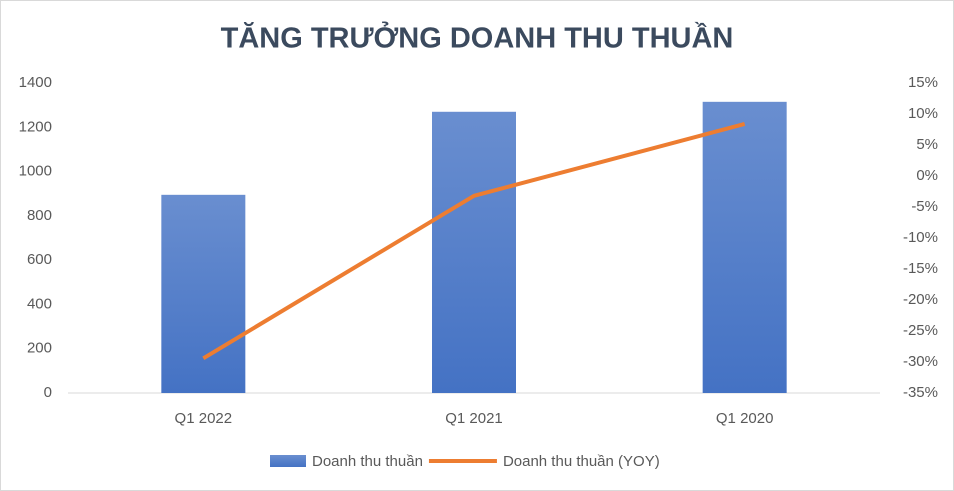  What do you see at coordinates (920, 299) in the screenshot?
I see `y2-tick-label: -20%` at bounding box center [920, 299].